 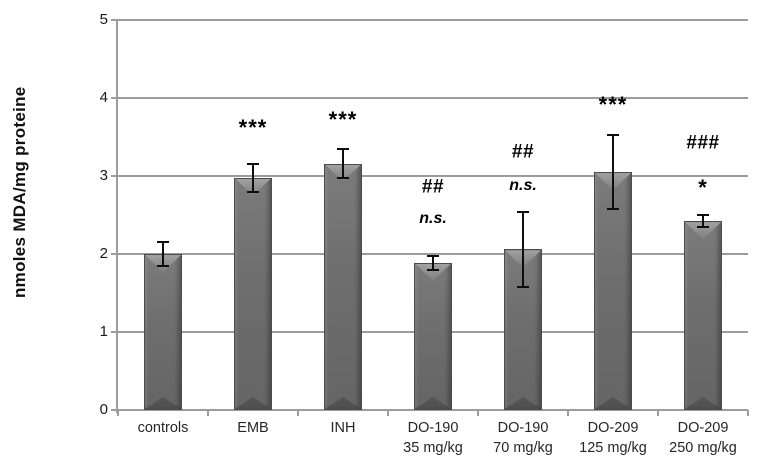 I want to click on x-tick-label: controls, so click(x=163, y=428).